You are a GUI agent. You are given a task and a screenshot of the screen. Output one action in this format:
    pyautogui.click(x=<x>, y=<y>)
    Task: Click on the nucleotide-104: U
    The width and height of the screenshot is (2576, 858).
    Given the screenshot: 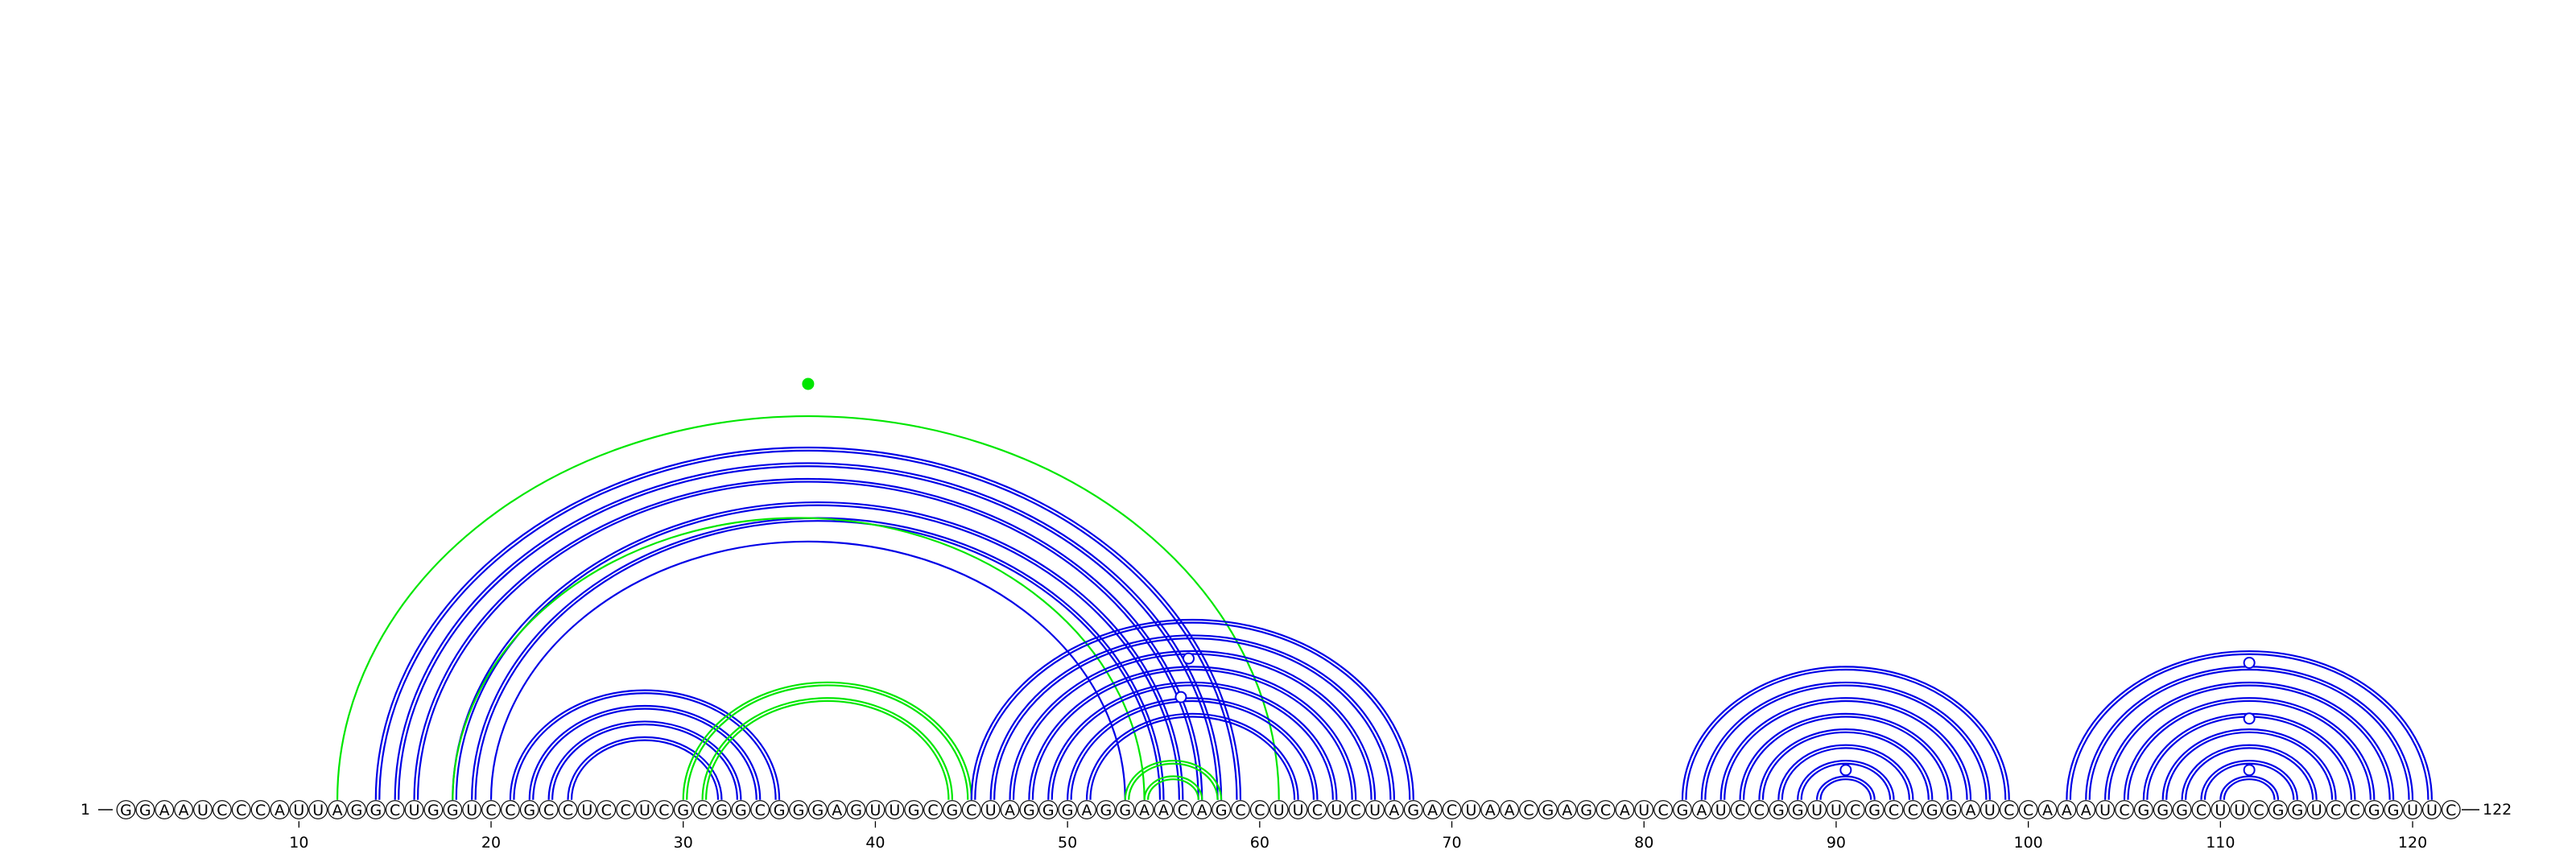 What is the action you would take?
    pyautogui.click(x=2105, y=811)
    